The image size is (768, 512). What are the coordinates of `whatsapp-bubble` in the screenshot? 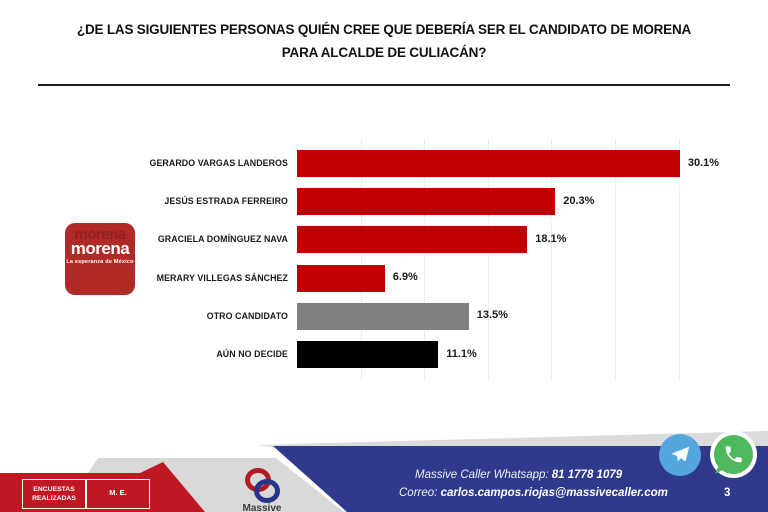 It's located at (733, 454).